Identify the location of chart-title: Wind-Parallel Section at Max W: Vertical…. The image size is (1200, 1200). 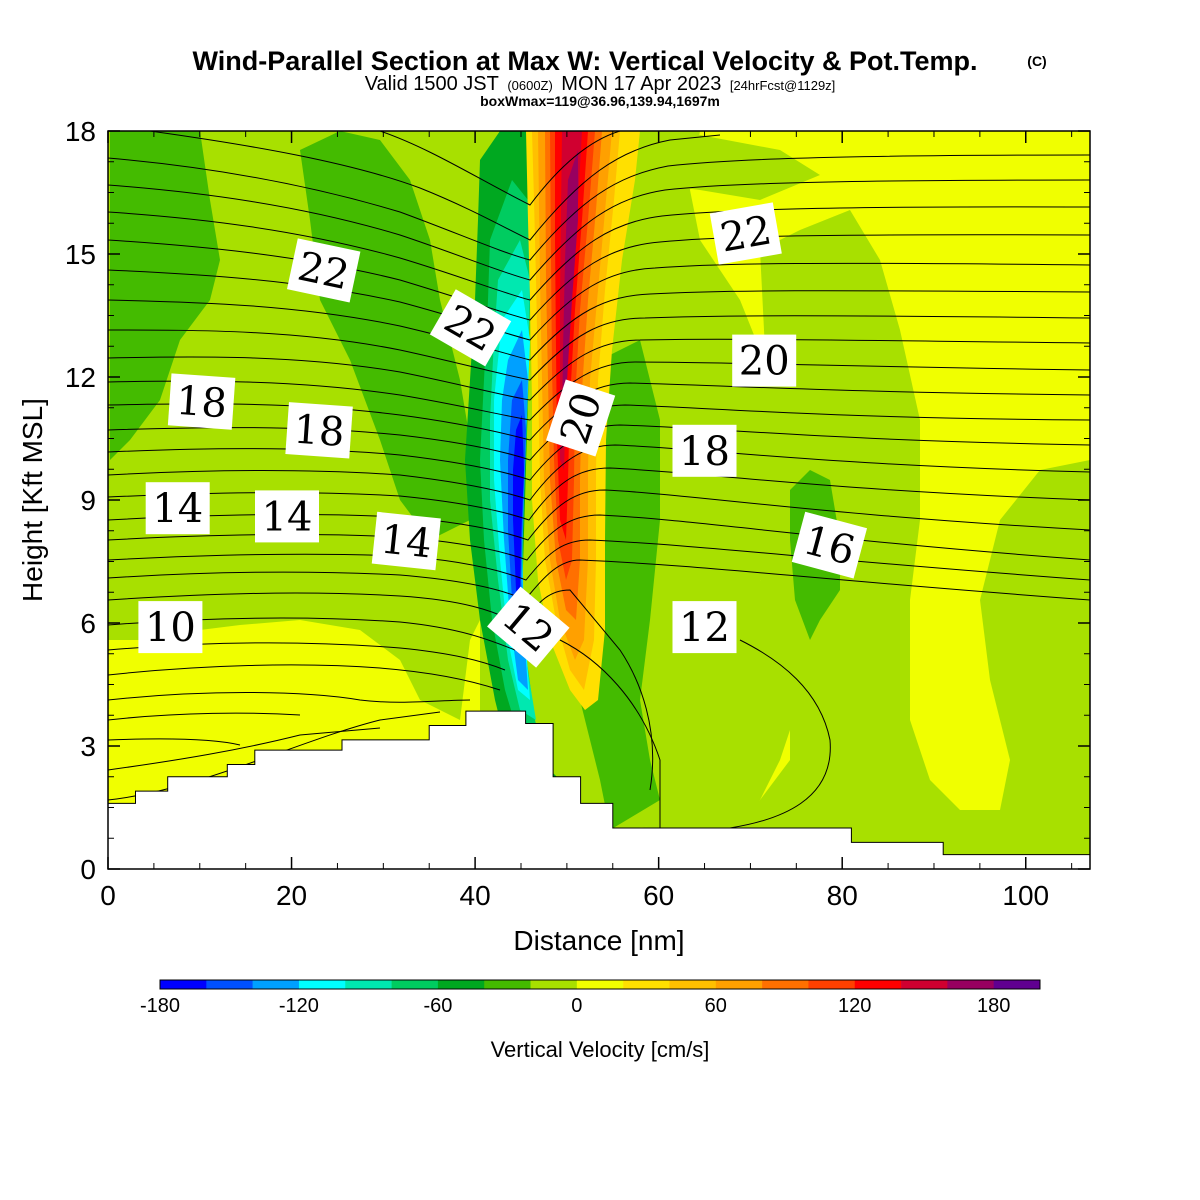
(585, 61).